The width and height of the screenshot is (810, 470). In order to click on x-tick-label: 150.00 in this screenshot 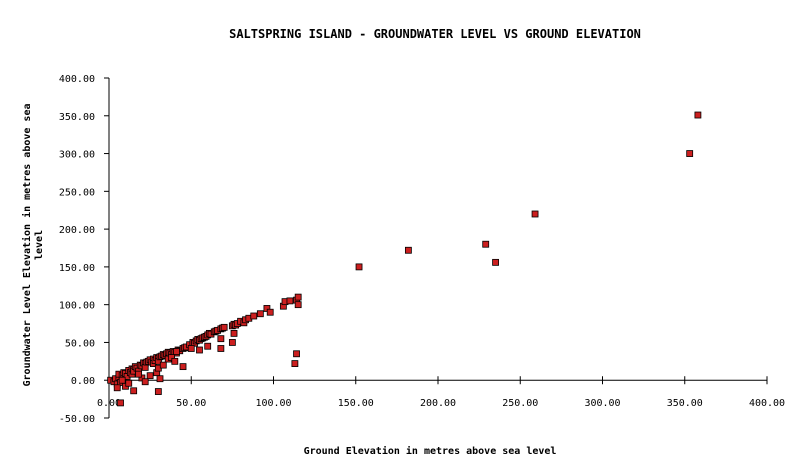, I will do `click(356, 403)`.